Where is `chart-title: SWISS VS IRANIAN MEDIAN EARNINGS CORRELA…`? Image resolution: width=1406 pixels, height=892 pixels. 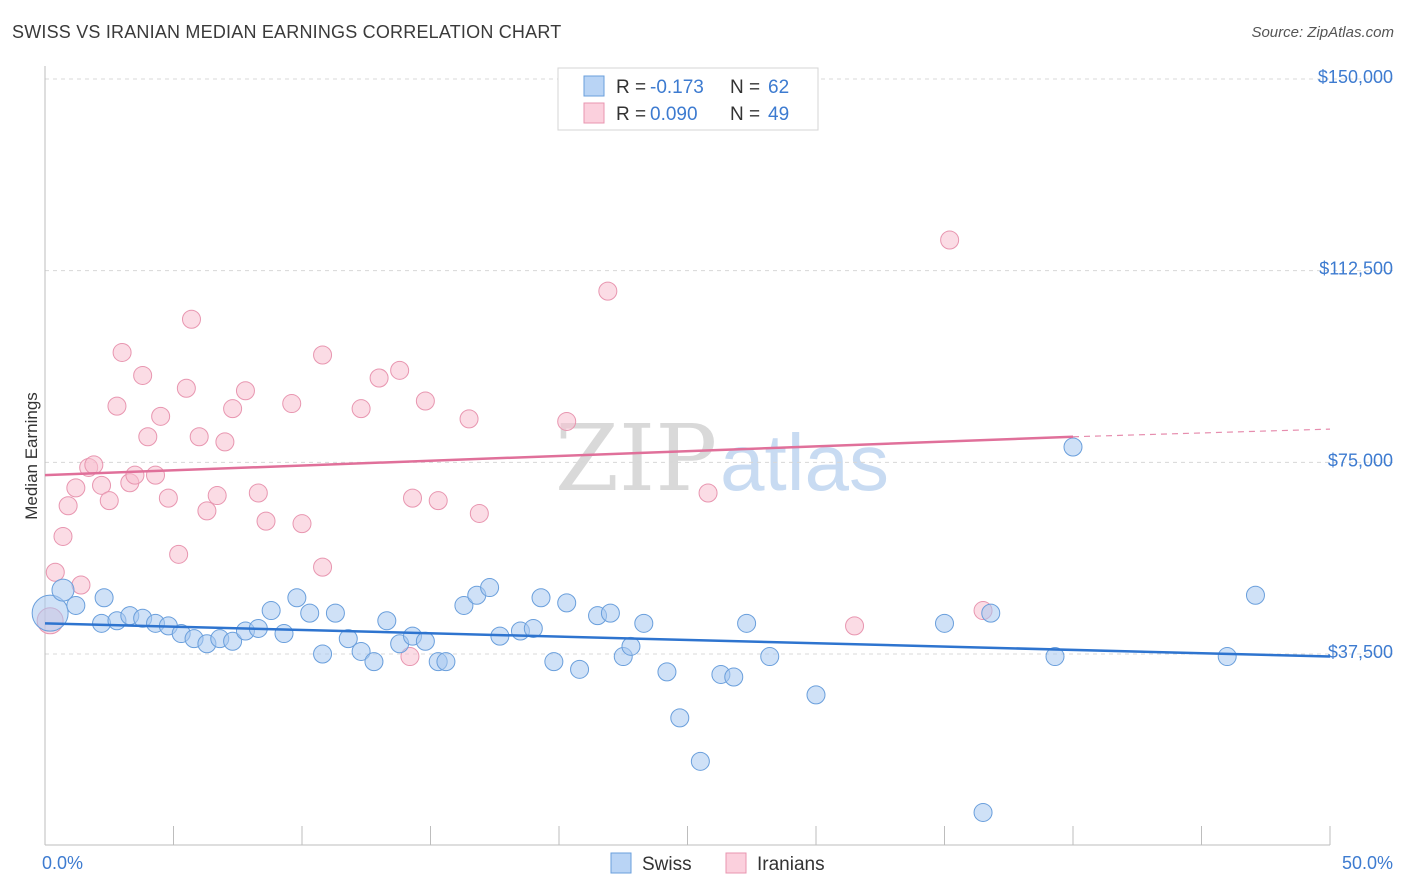
chart-title: SWISS VS IRANIAN MEDIAN EARNINGS CORRELA… is located at coordinates (287, 32).